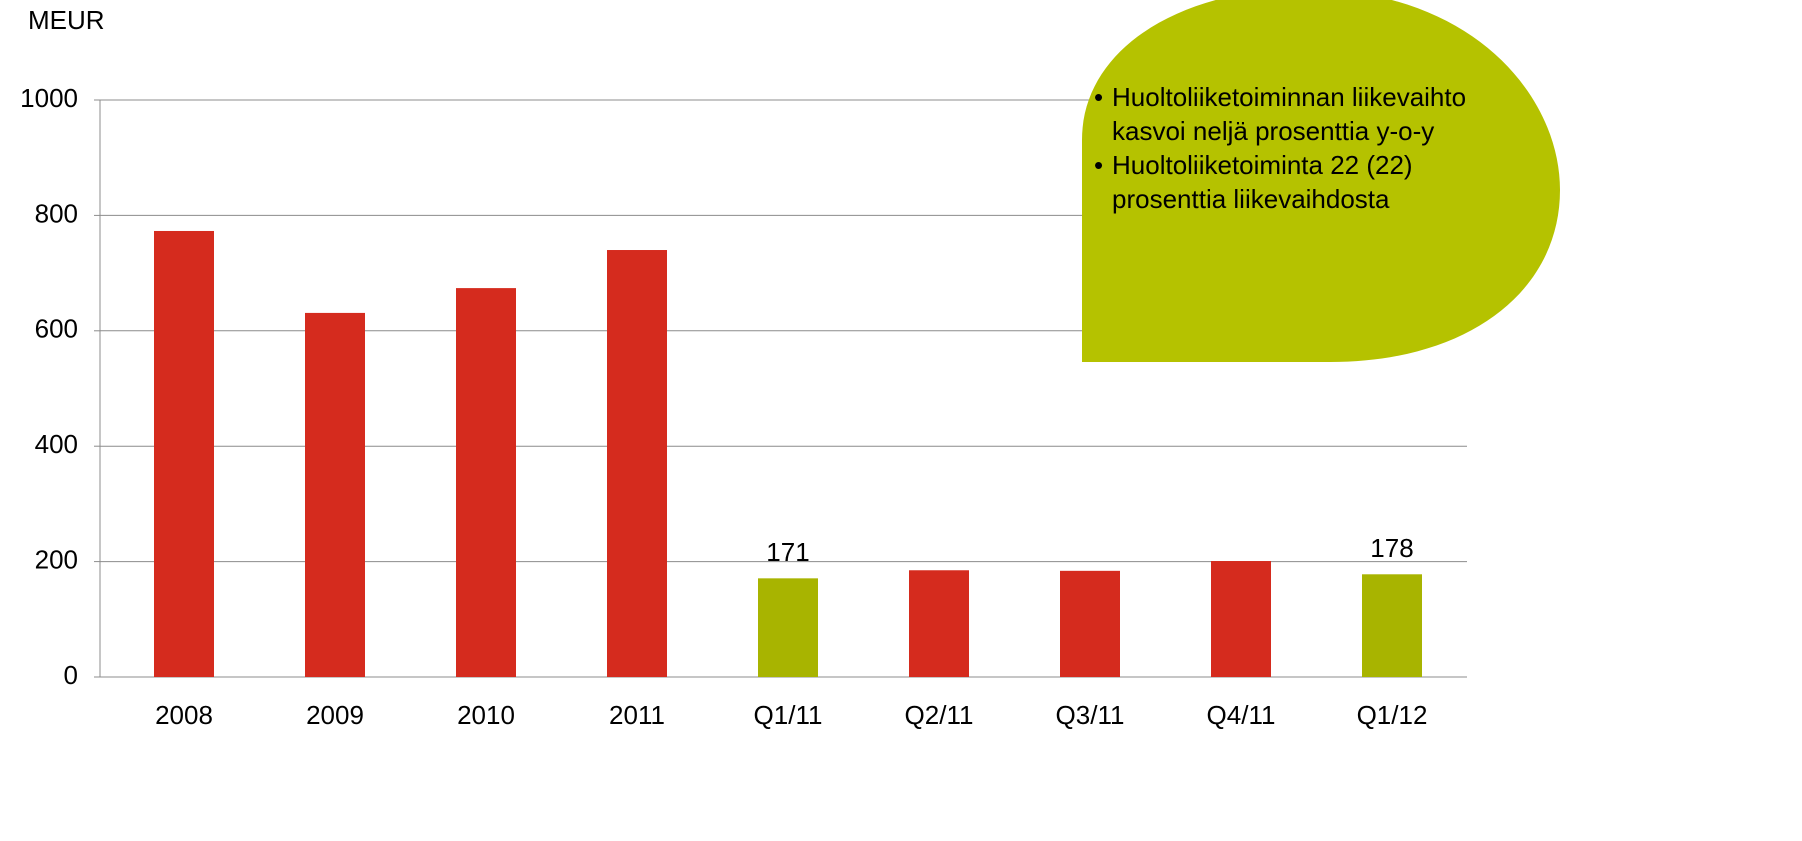 This screenshot has width=1802, height=841. I want to click on x-tick-label: 2010, so click(486, 715).